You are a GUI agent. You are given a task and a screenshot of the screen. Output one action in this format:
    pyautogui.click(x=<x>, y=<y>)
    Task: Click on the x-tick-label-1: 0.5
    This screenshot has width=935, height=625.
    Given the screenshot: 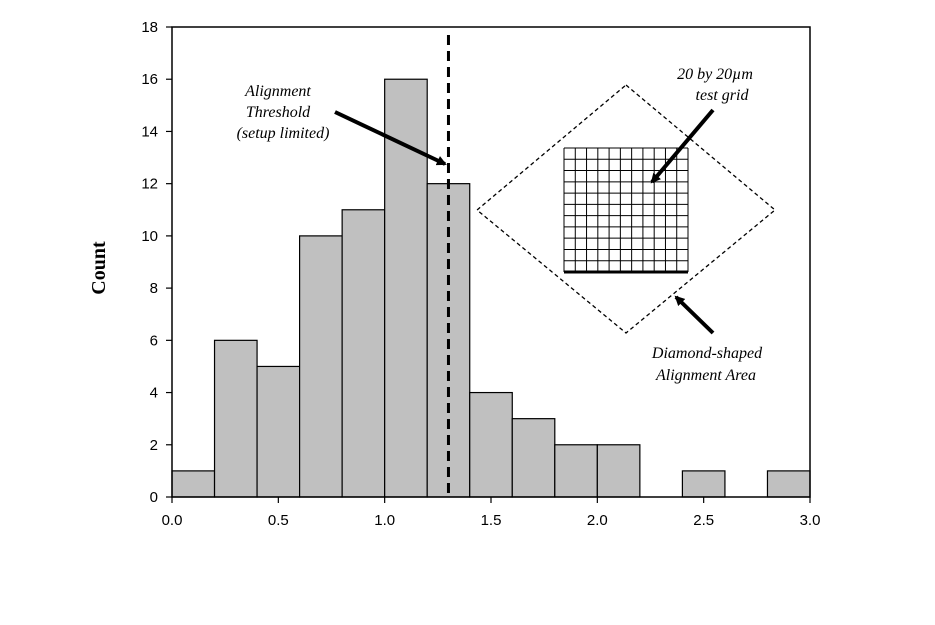 What is the action you would take?
    pyautogui.click(x=278, y=520)
    